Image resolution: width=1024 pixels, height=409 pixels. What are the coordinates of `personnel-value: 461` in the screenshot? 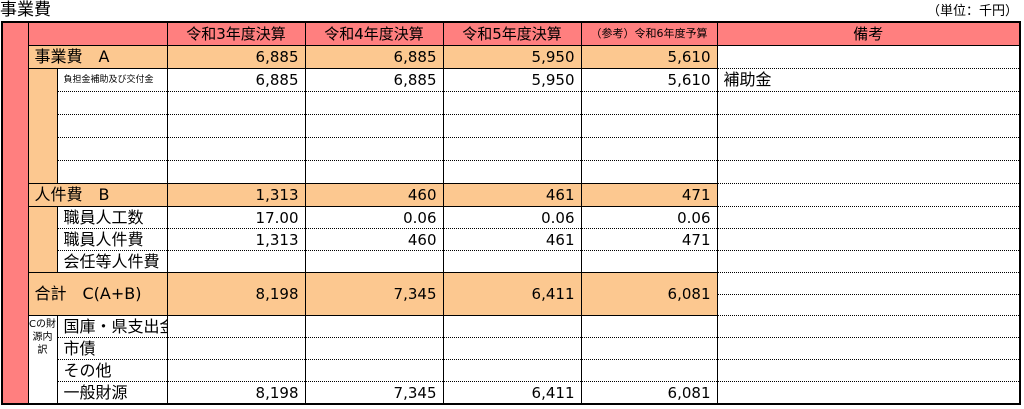 It's located at (512, 195).